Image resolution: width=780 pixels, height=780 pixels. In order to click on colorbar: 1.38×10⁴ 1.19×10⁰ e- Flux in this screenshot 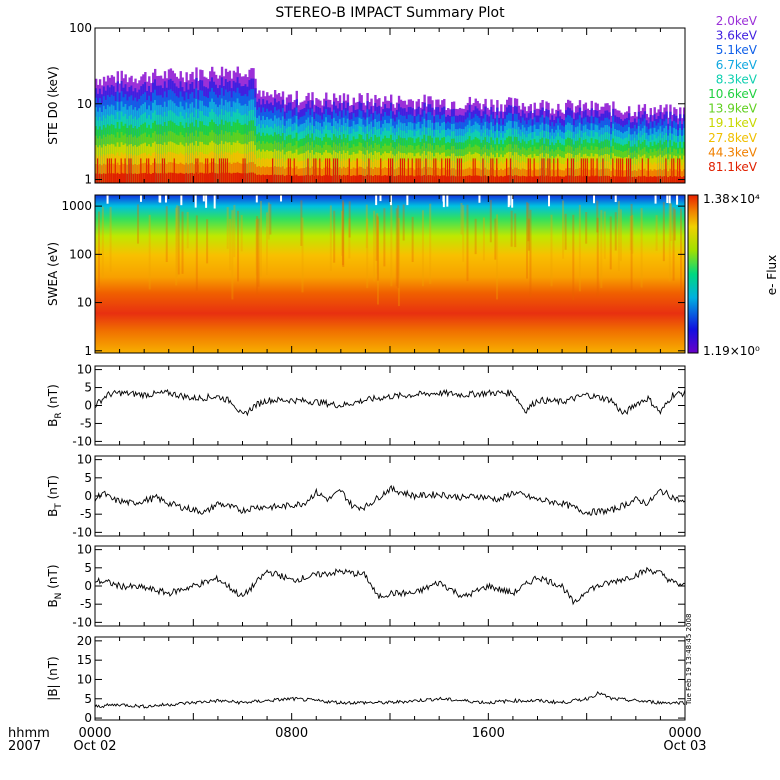, I will do `click(733, 275)`.